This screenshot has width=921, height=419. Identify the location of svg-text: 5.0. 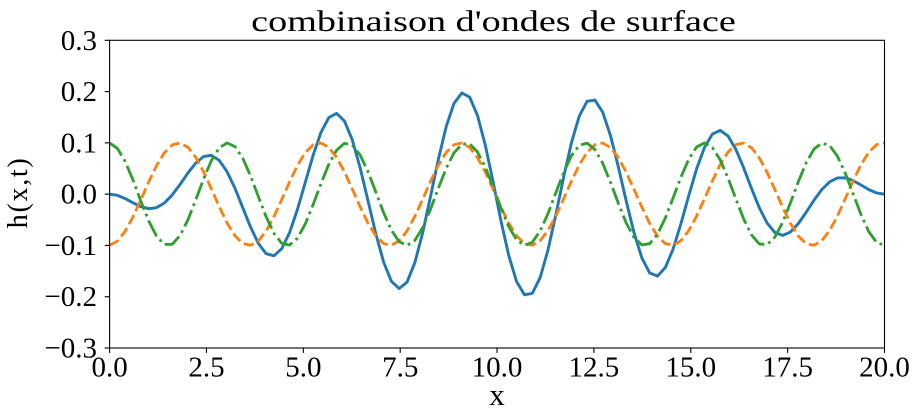
(303, 367).